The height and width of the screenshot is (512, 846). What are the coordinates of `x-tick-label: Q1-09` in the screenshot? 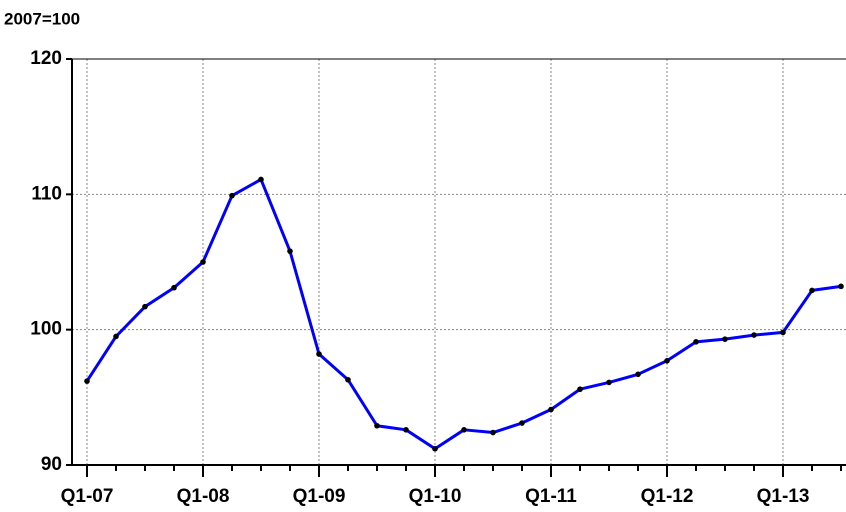 It's located at (319, 496).